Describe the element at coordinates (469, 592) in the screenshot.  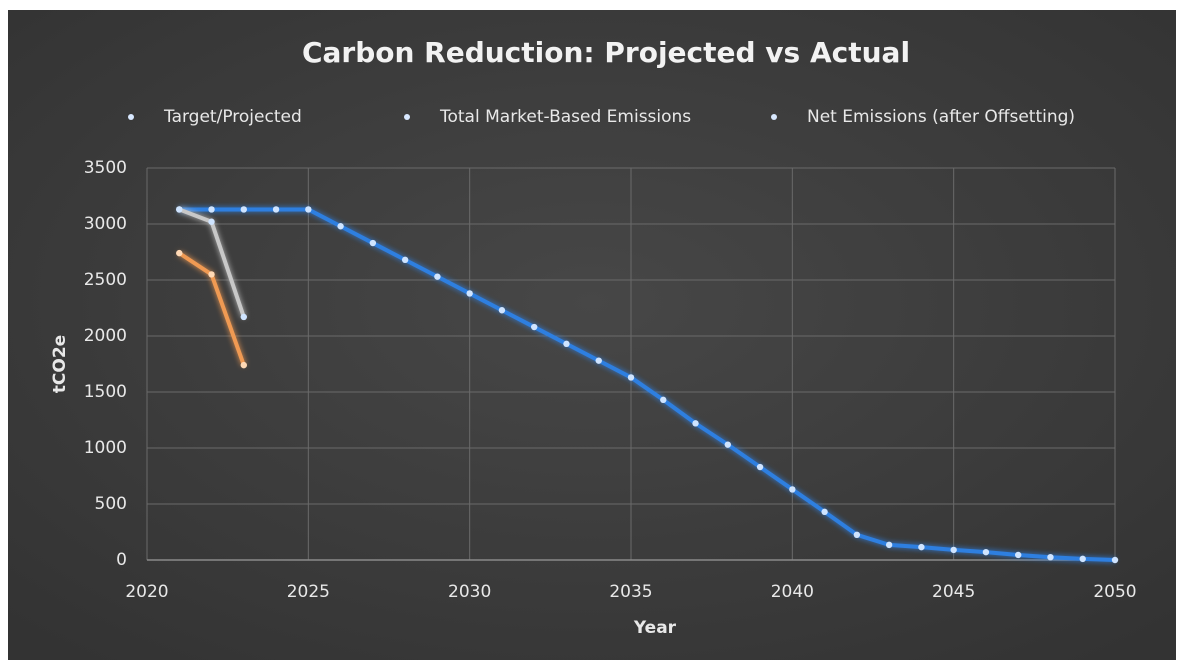
I see `x-tick-label: 2030` at that location.